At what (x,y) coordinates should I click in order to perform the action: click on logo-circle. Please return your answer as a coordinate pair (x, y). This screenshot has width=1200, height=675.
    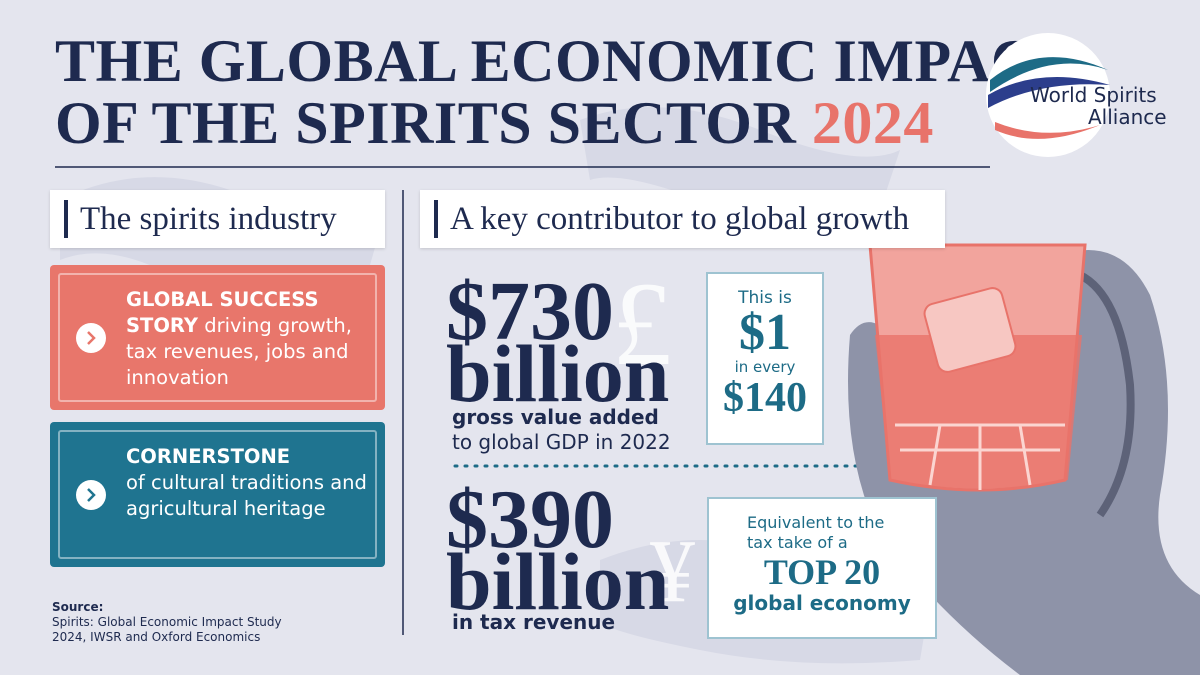
    Looking at the image, I should click on (1048, 95).